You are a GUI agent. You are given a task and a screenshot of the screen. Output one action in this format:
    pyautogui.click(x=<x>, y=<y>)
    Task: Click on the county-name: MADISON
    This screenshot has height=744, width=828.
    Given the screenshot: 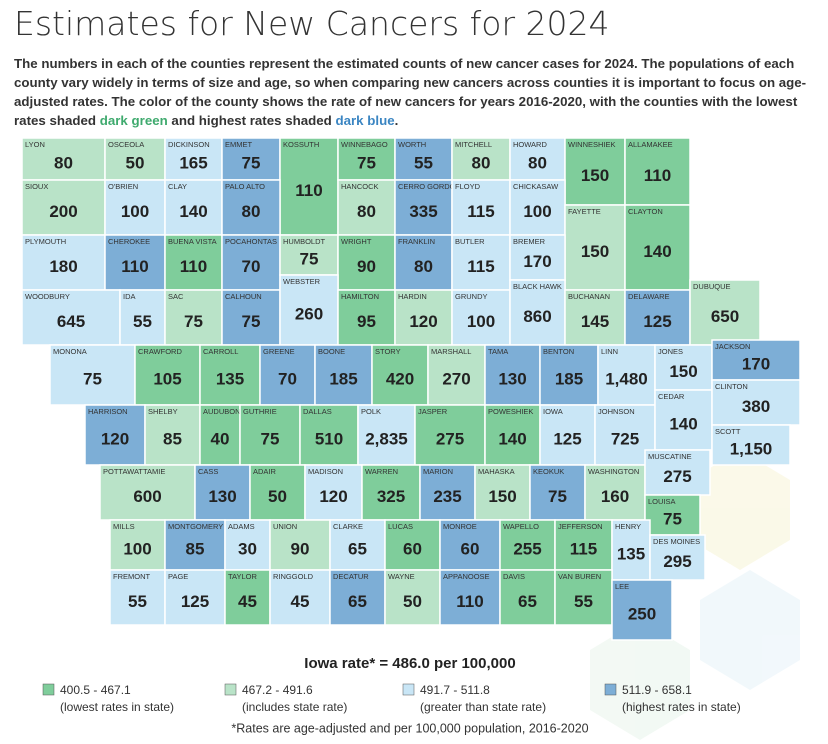 What is the action you would take?
    pyautogui.click(x=325, y=471)
    